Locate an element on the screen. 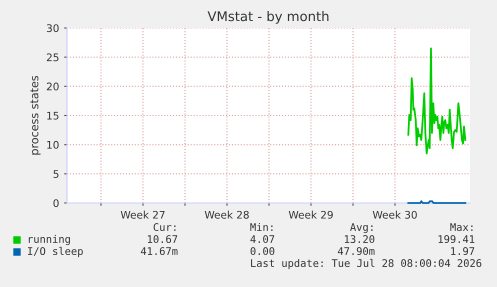 This screenshot has height=287, width=497. text: 47.90m is located at coordinates (356, 251).